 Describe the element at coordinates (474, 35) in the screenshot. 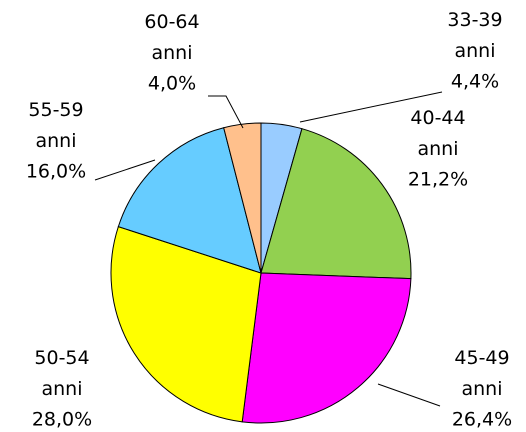

I see `category-label: 33-39 anni` at that location.